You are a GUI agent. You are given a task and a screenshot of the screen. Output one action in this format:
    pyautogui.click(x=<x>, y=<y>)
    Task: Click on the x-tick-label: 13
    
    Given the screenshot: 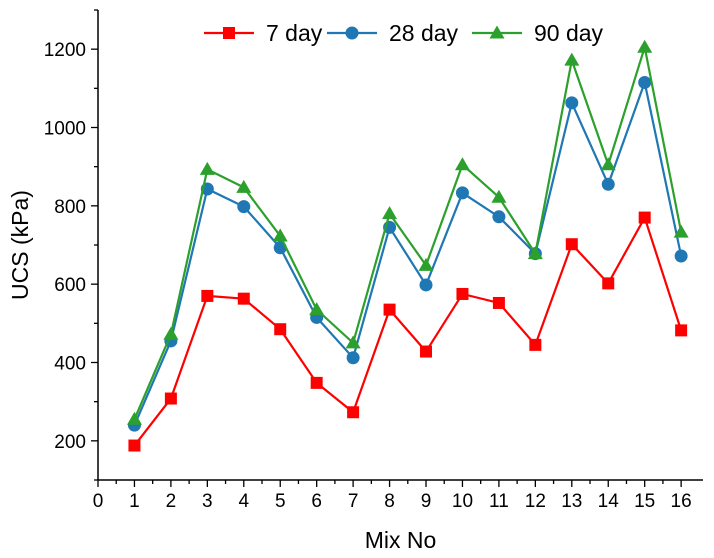 What is the action you would take?
    pyautogui.click(x=571, y=501)
    